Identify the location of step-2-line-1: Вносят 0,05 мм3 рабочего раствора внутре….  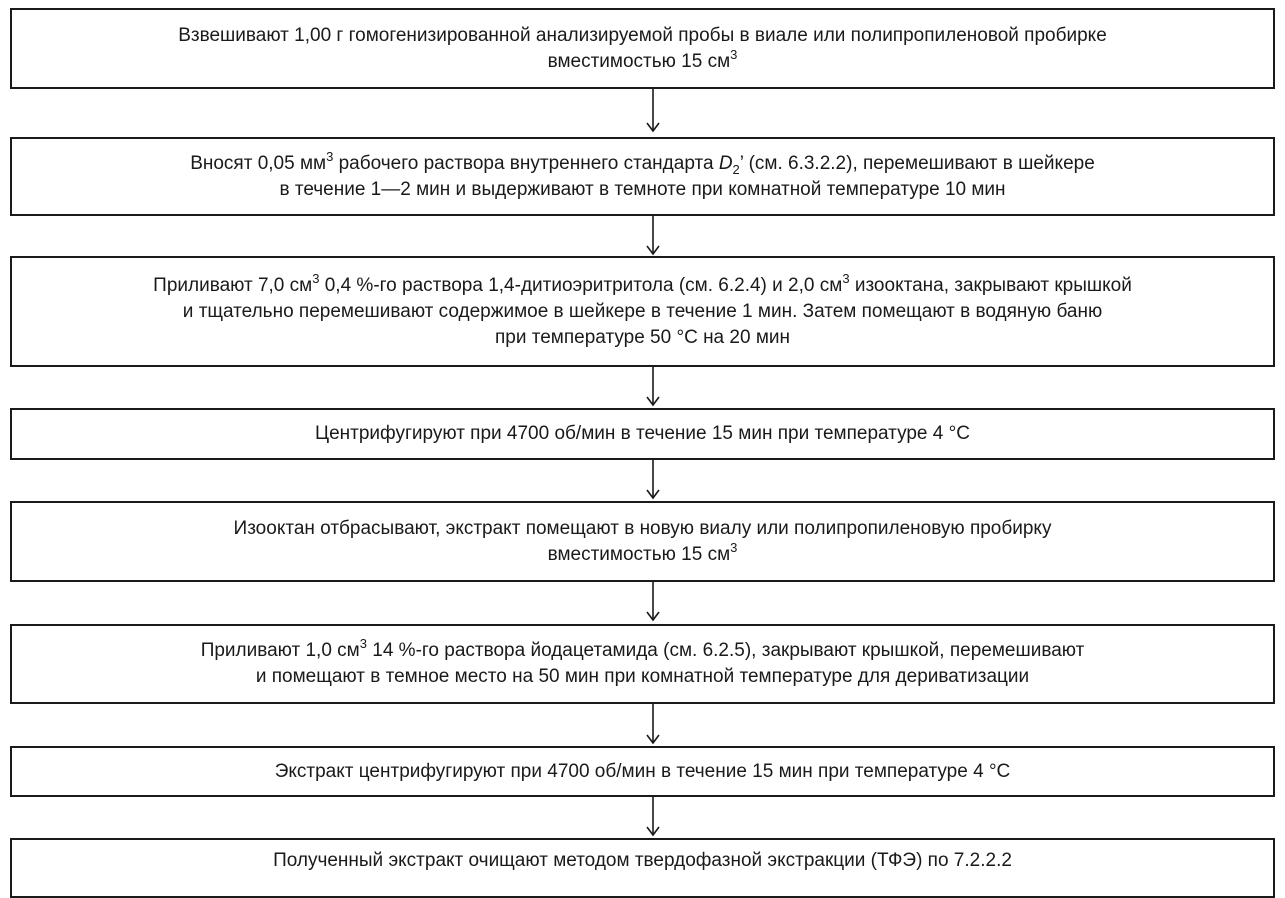
(642, 162).